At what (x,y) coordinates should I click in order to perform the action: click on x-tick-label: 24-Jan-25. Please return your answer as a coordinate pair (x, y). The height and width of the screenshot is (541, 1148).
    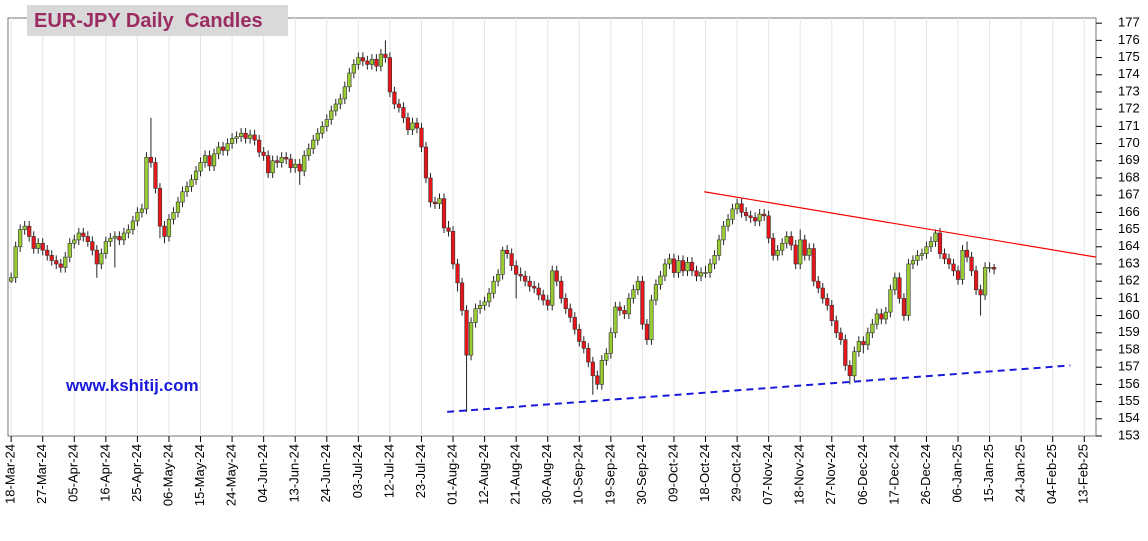
    Looking at the image, I should click on (1020, 473).